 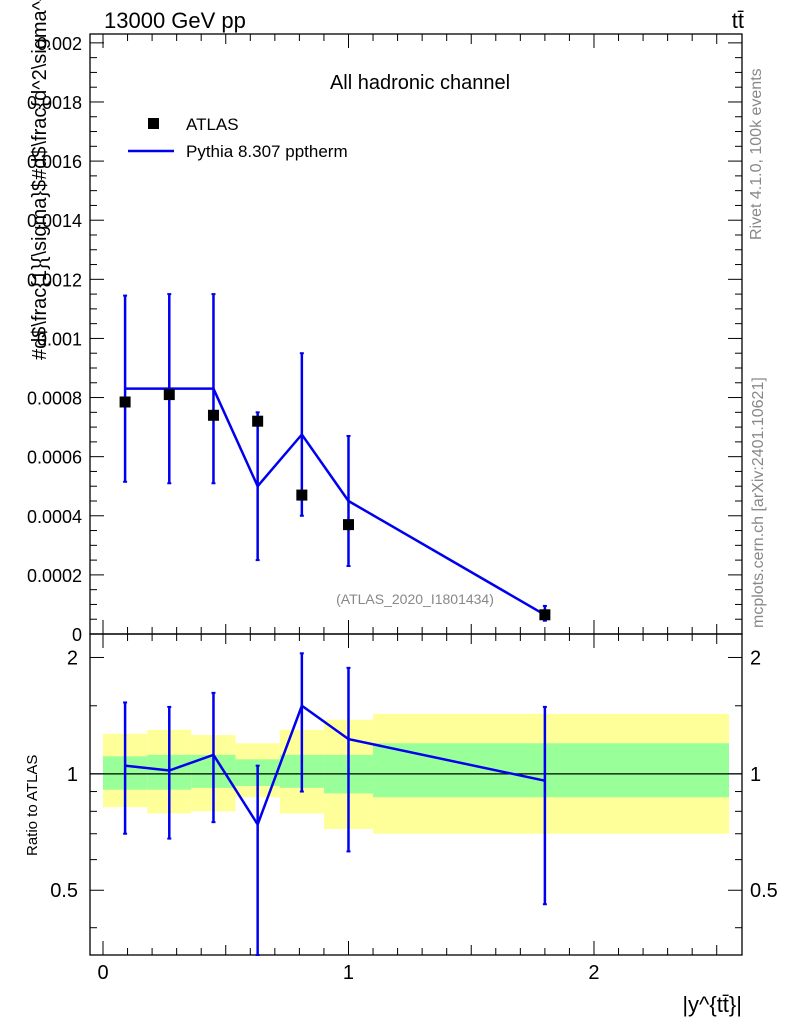 I want to click on main-y-tick-label: 0.001, so click(x=59, y=339).